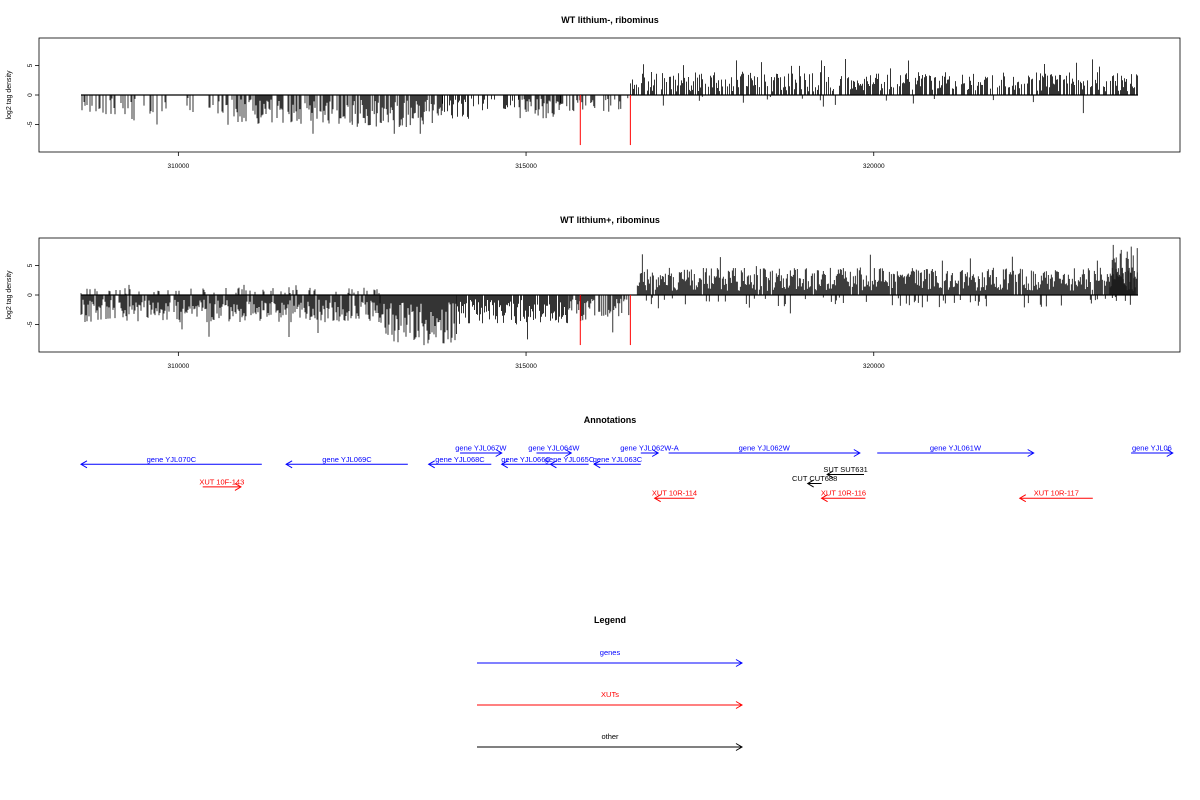  I want to click on other-label: SUT SUT631, so click(845, 469).